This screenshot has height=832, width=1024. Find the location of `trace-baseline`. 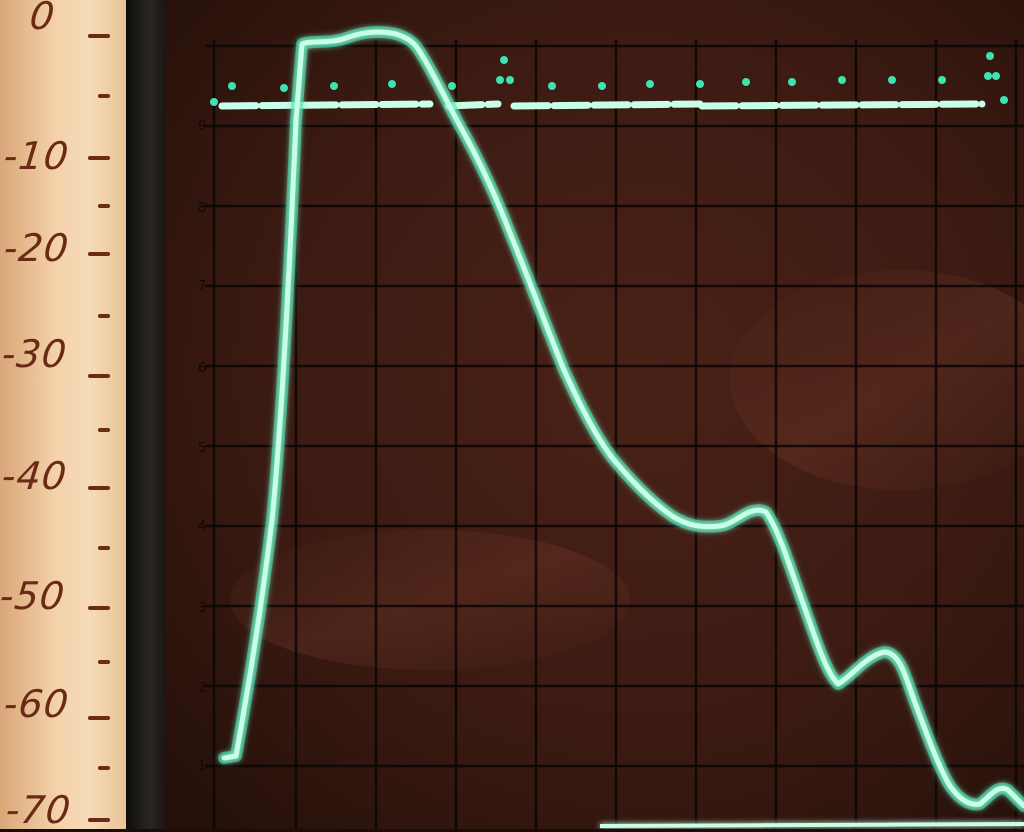

trace-baseline is located at coordinates (812, 825).